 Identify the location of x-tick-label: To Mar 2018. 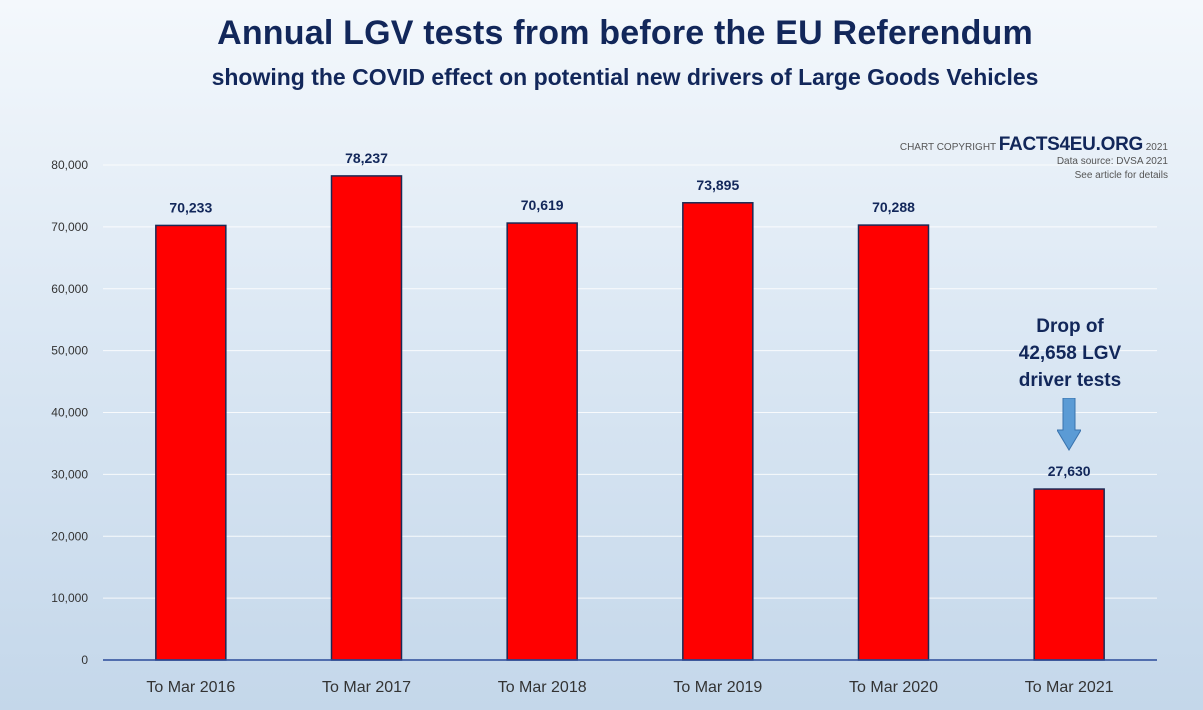
(542, 687).